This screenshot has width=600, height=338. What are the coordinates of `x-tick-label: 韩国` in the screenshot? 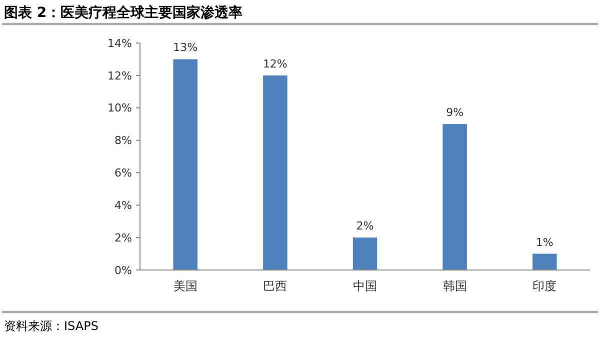 It's located at (454, 286).